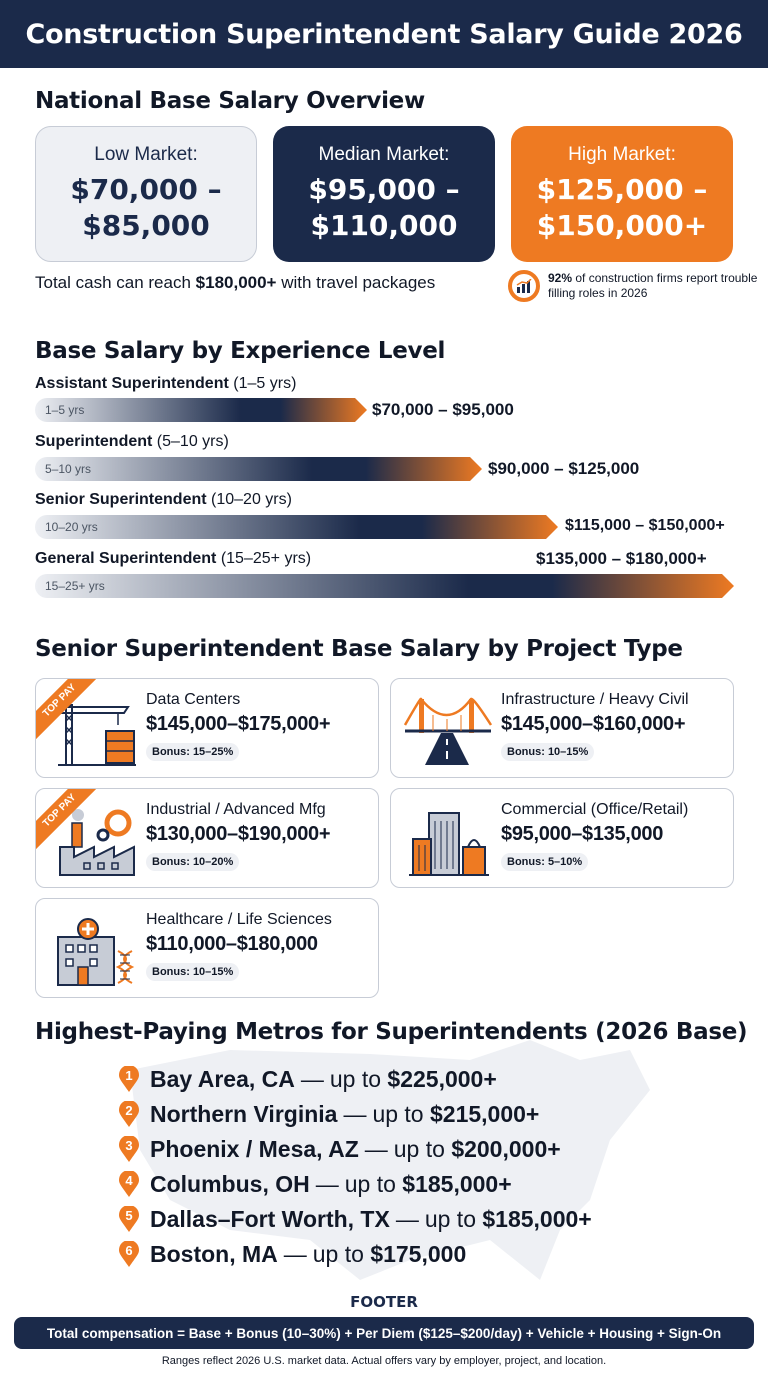 The image size is (768, 1376). What do you see at coordinates (384, 189) in the screenshot?
I see `median-market-value-line1: $95,000 –` at bounding box center [384, 189].